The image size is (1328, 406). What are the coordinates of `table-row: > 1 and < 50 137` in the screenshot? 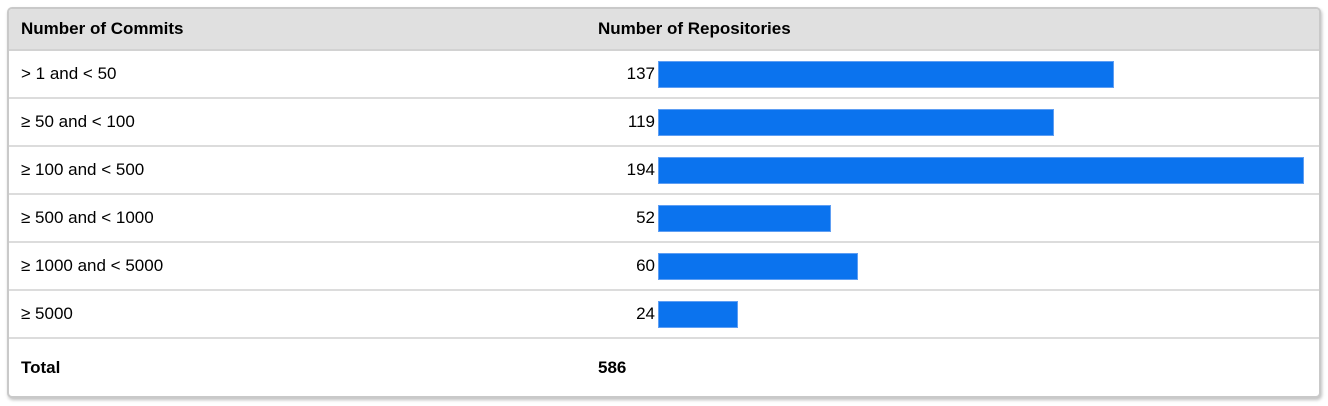 It's located at (664, 75).